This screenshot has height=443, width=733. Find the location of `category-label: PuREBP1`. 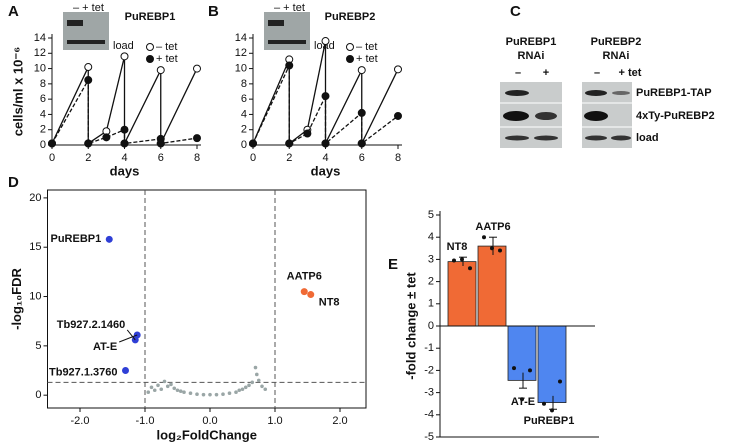

category-label: PuREBP1 is located at coordinates (549, 421).